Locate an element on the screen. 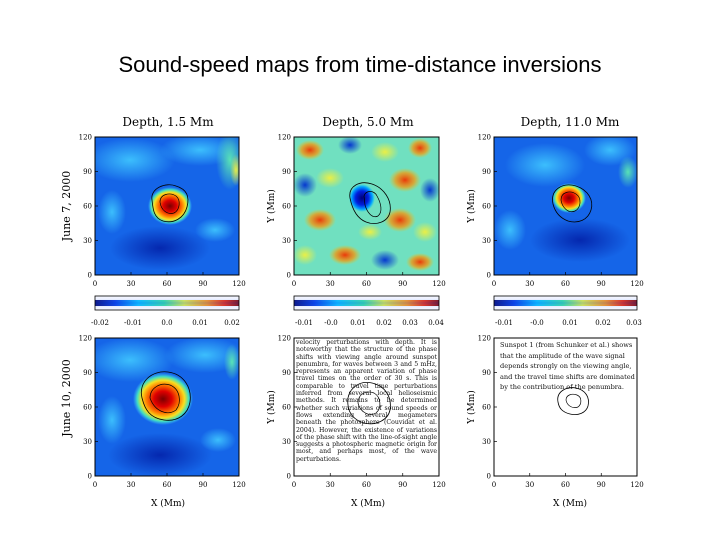 The height and width of the screenshot is (540, 720). y-tick-label-r2c1: 0 is located at coordinates (90, 477).